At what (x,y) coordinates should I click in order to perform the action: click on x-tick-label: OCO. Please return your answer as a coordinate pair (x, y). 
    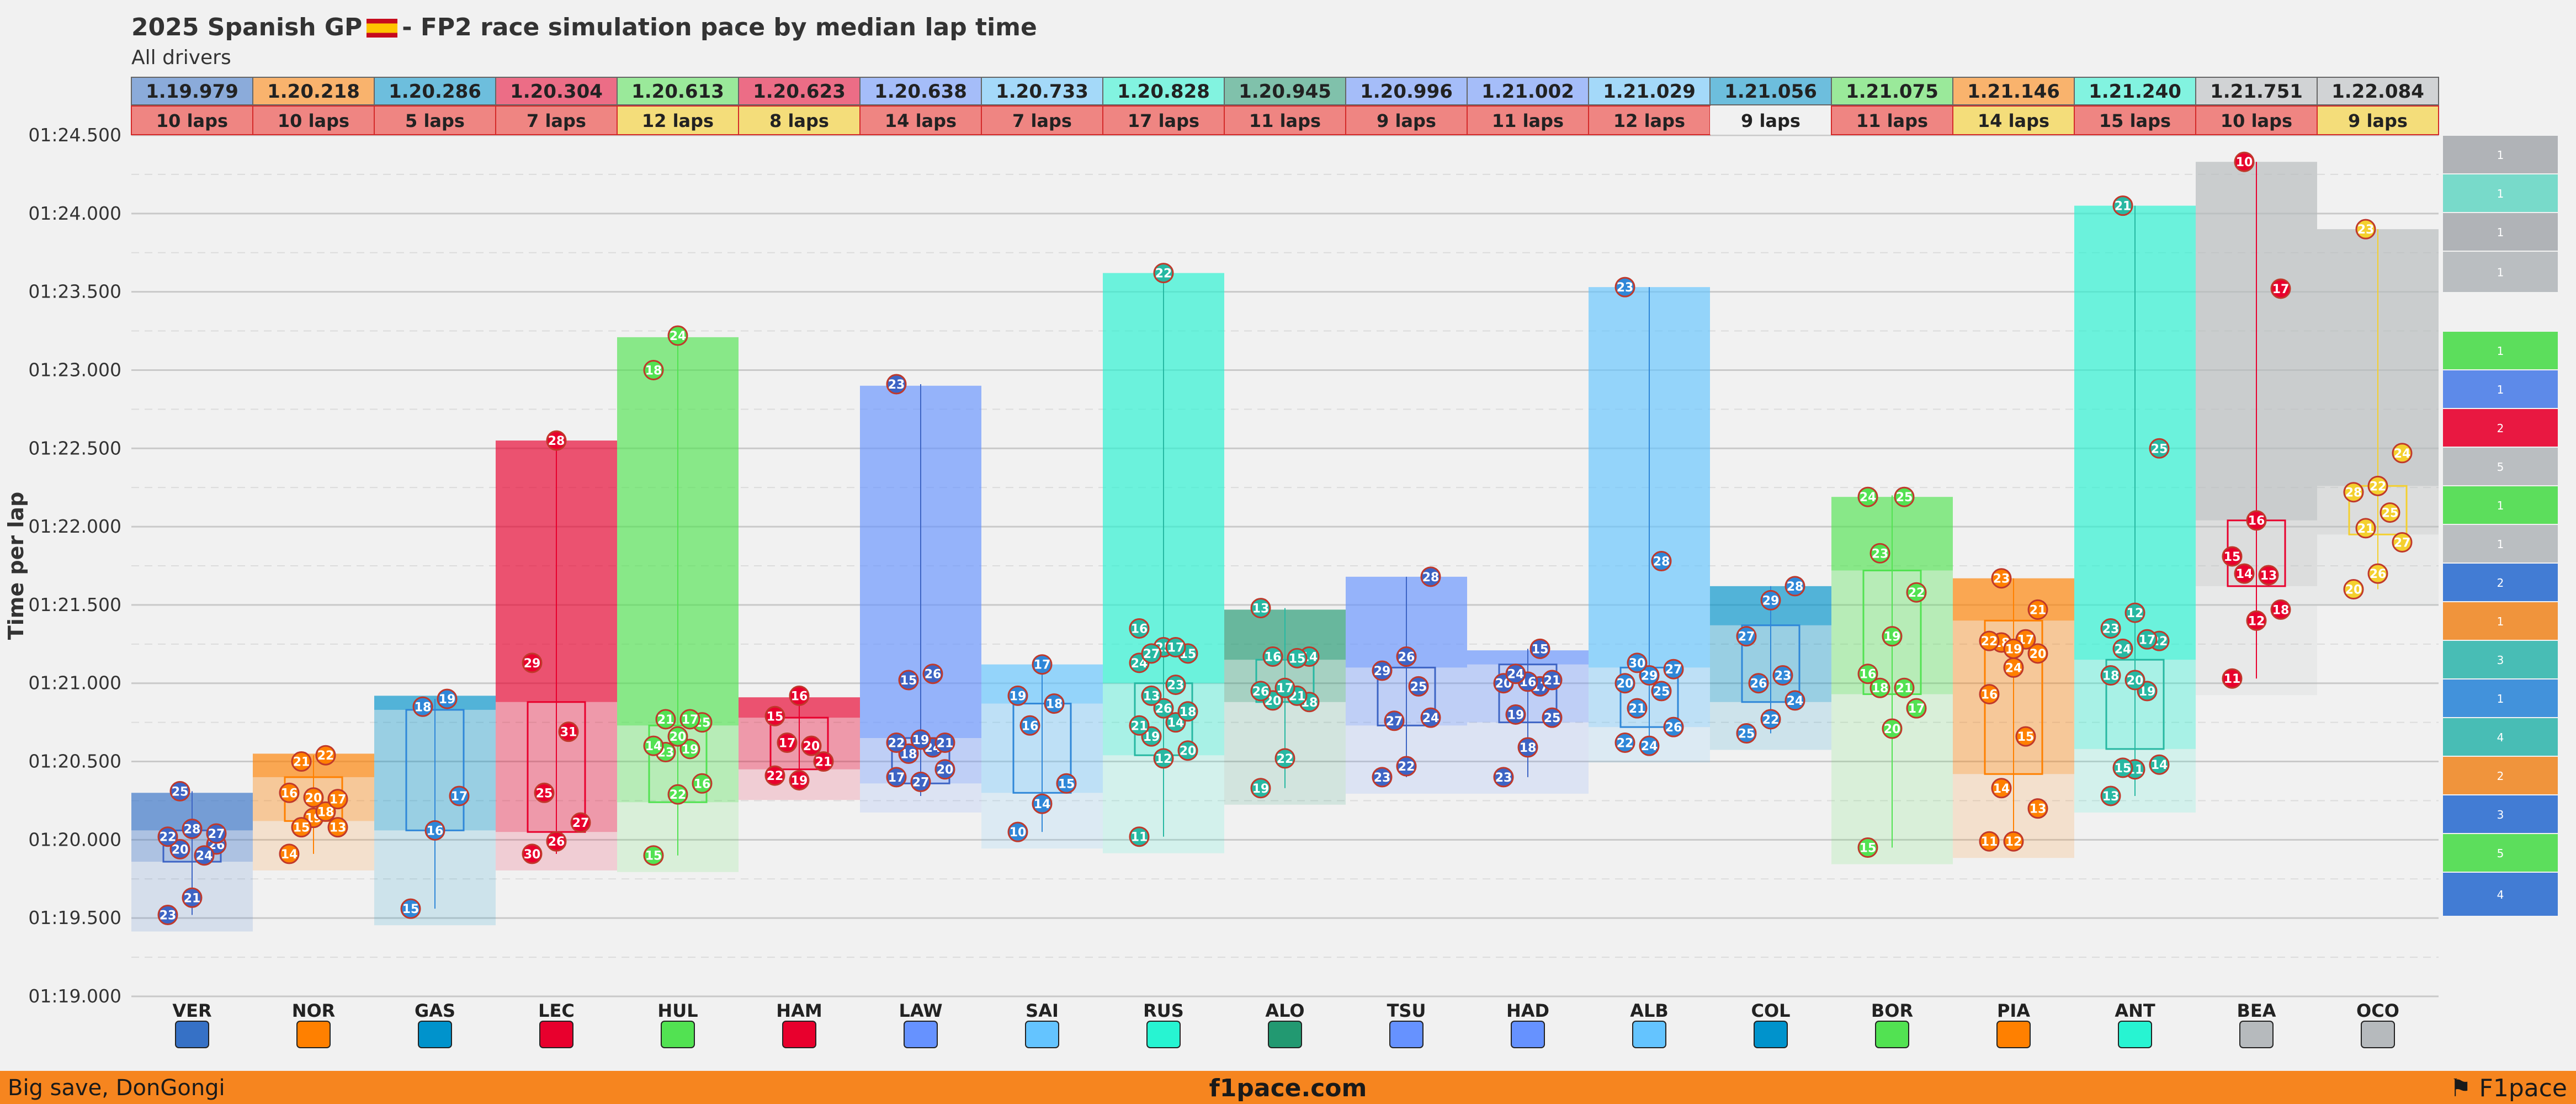
    Looking at the image, I should click on (2377, 1011).